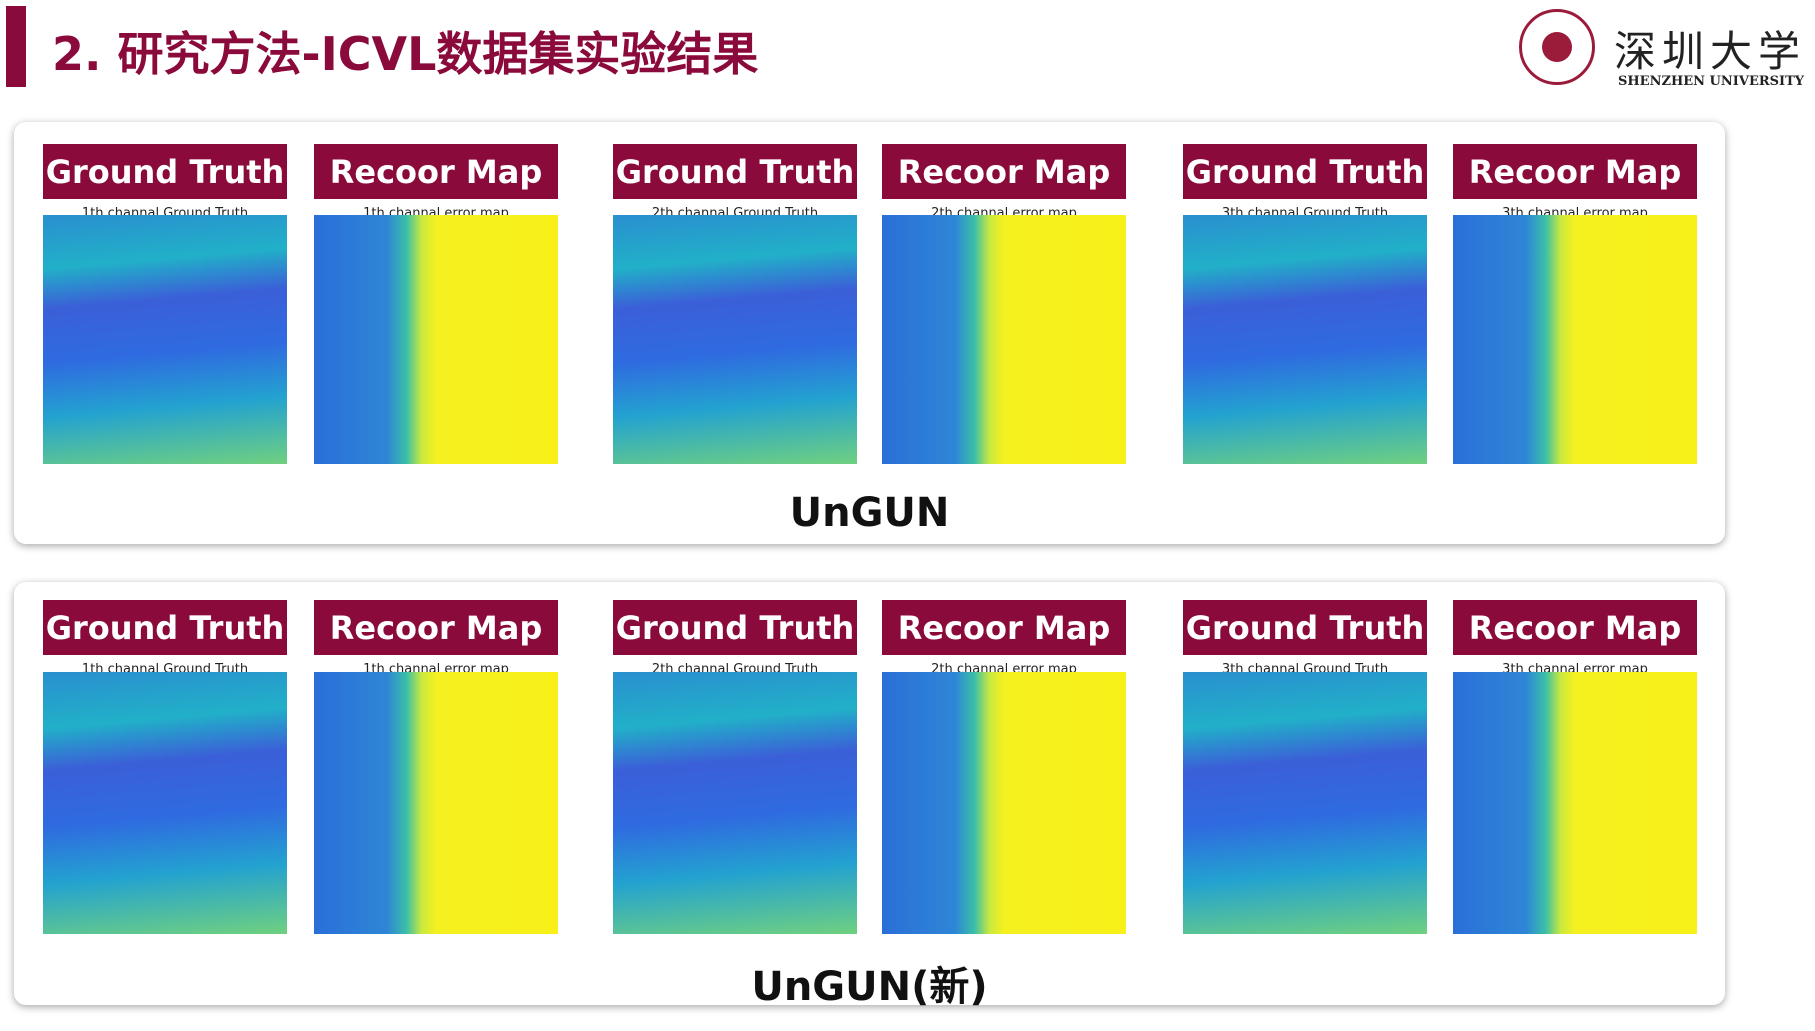 This screenshot has width=1815, height=1031. What do you see at coordinates (405, 54) in the screenshot?
I see `slide-title: 2. 研究方法-ICVL数据集实验结果` at bounding box center [405, 54].